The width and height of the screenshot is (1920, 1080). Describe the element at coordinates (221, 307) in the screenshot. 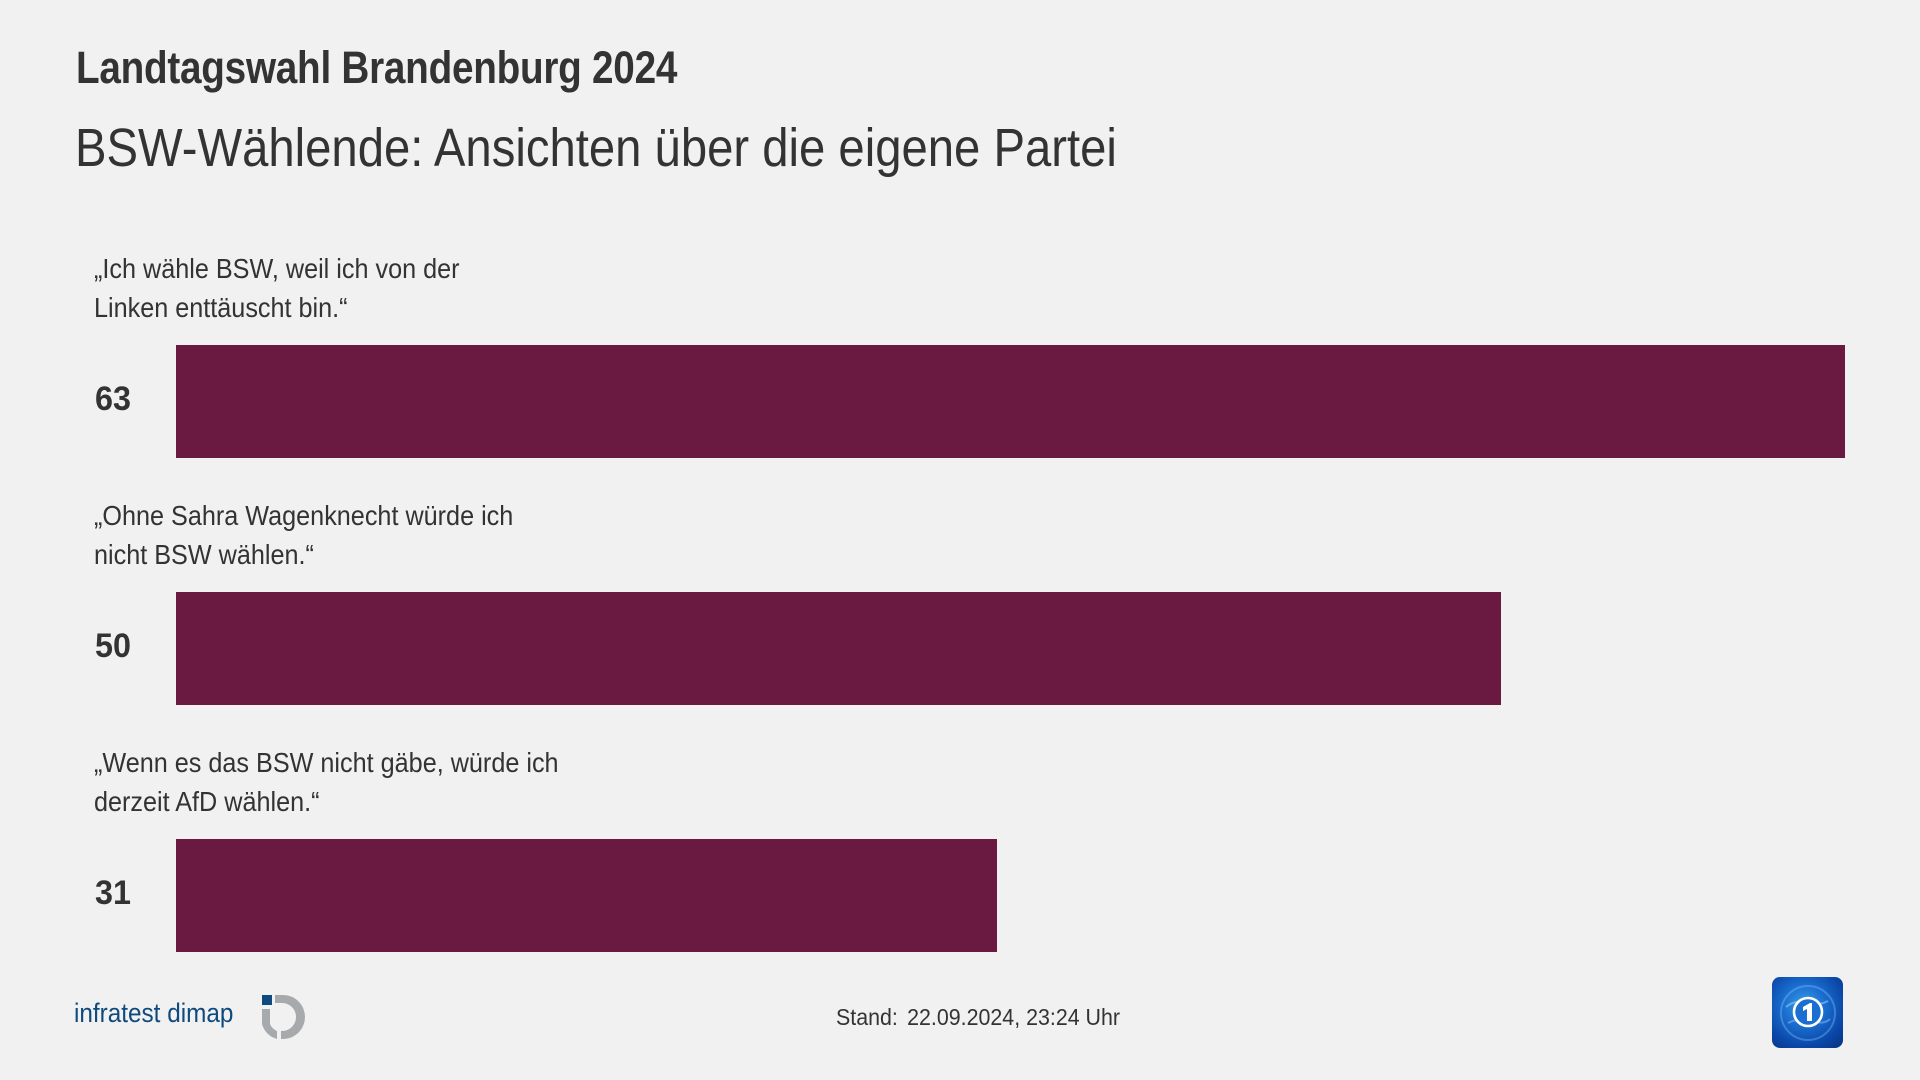

I see `bar-label-line: Linken enttäuscht bin.“` at that location.